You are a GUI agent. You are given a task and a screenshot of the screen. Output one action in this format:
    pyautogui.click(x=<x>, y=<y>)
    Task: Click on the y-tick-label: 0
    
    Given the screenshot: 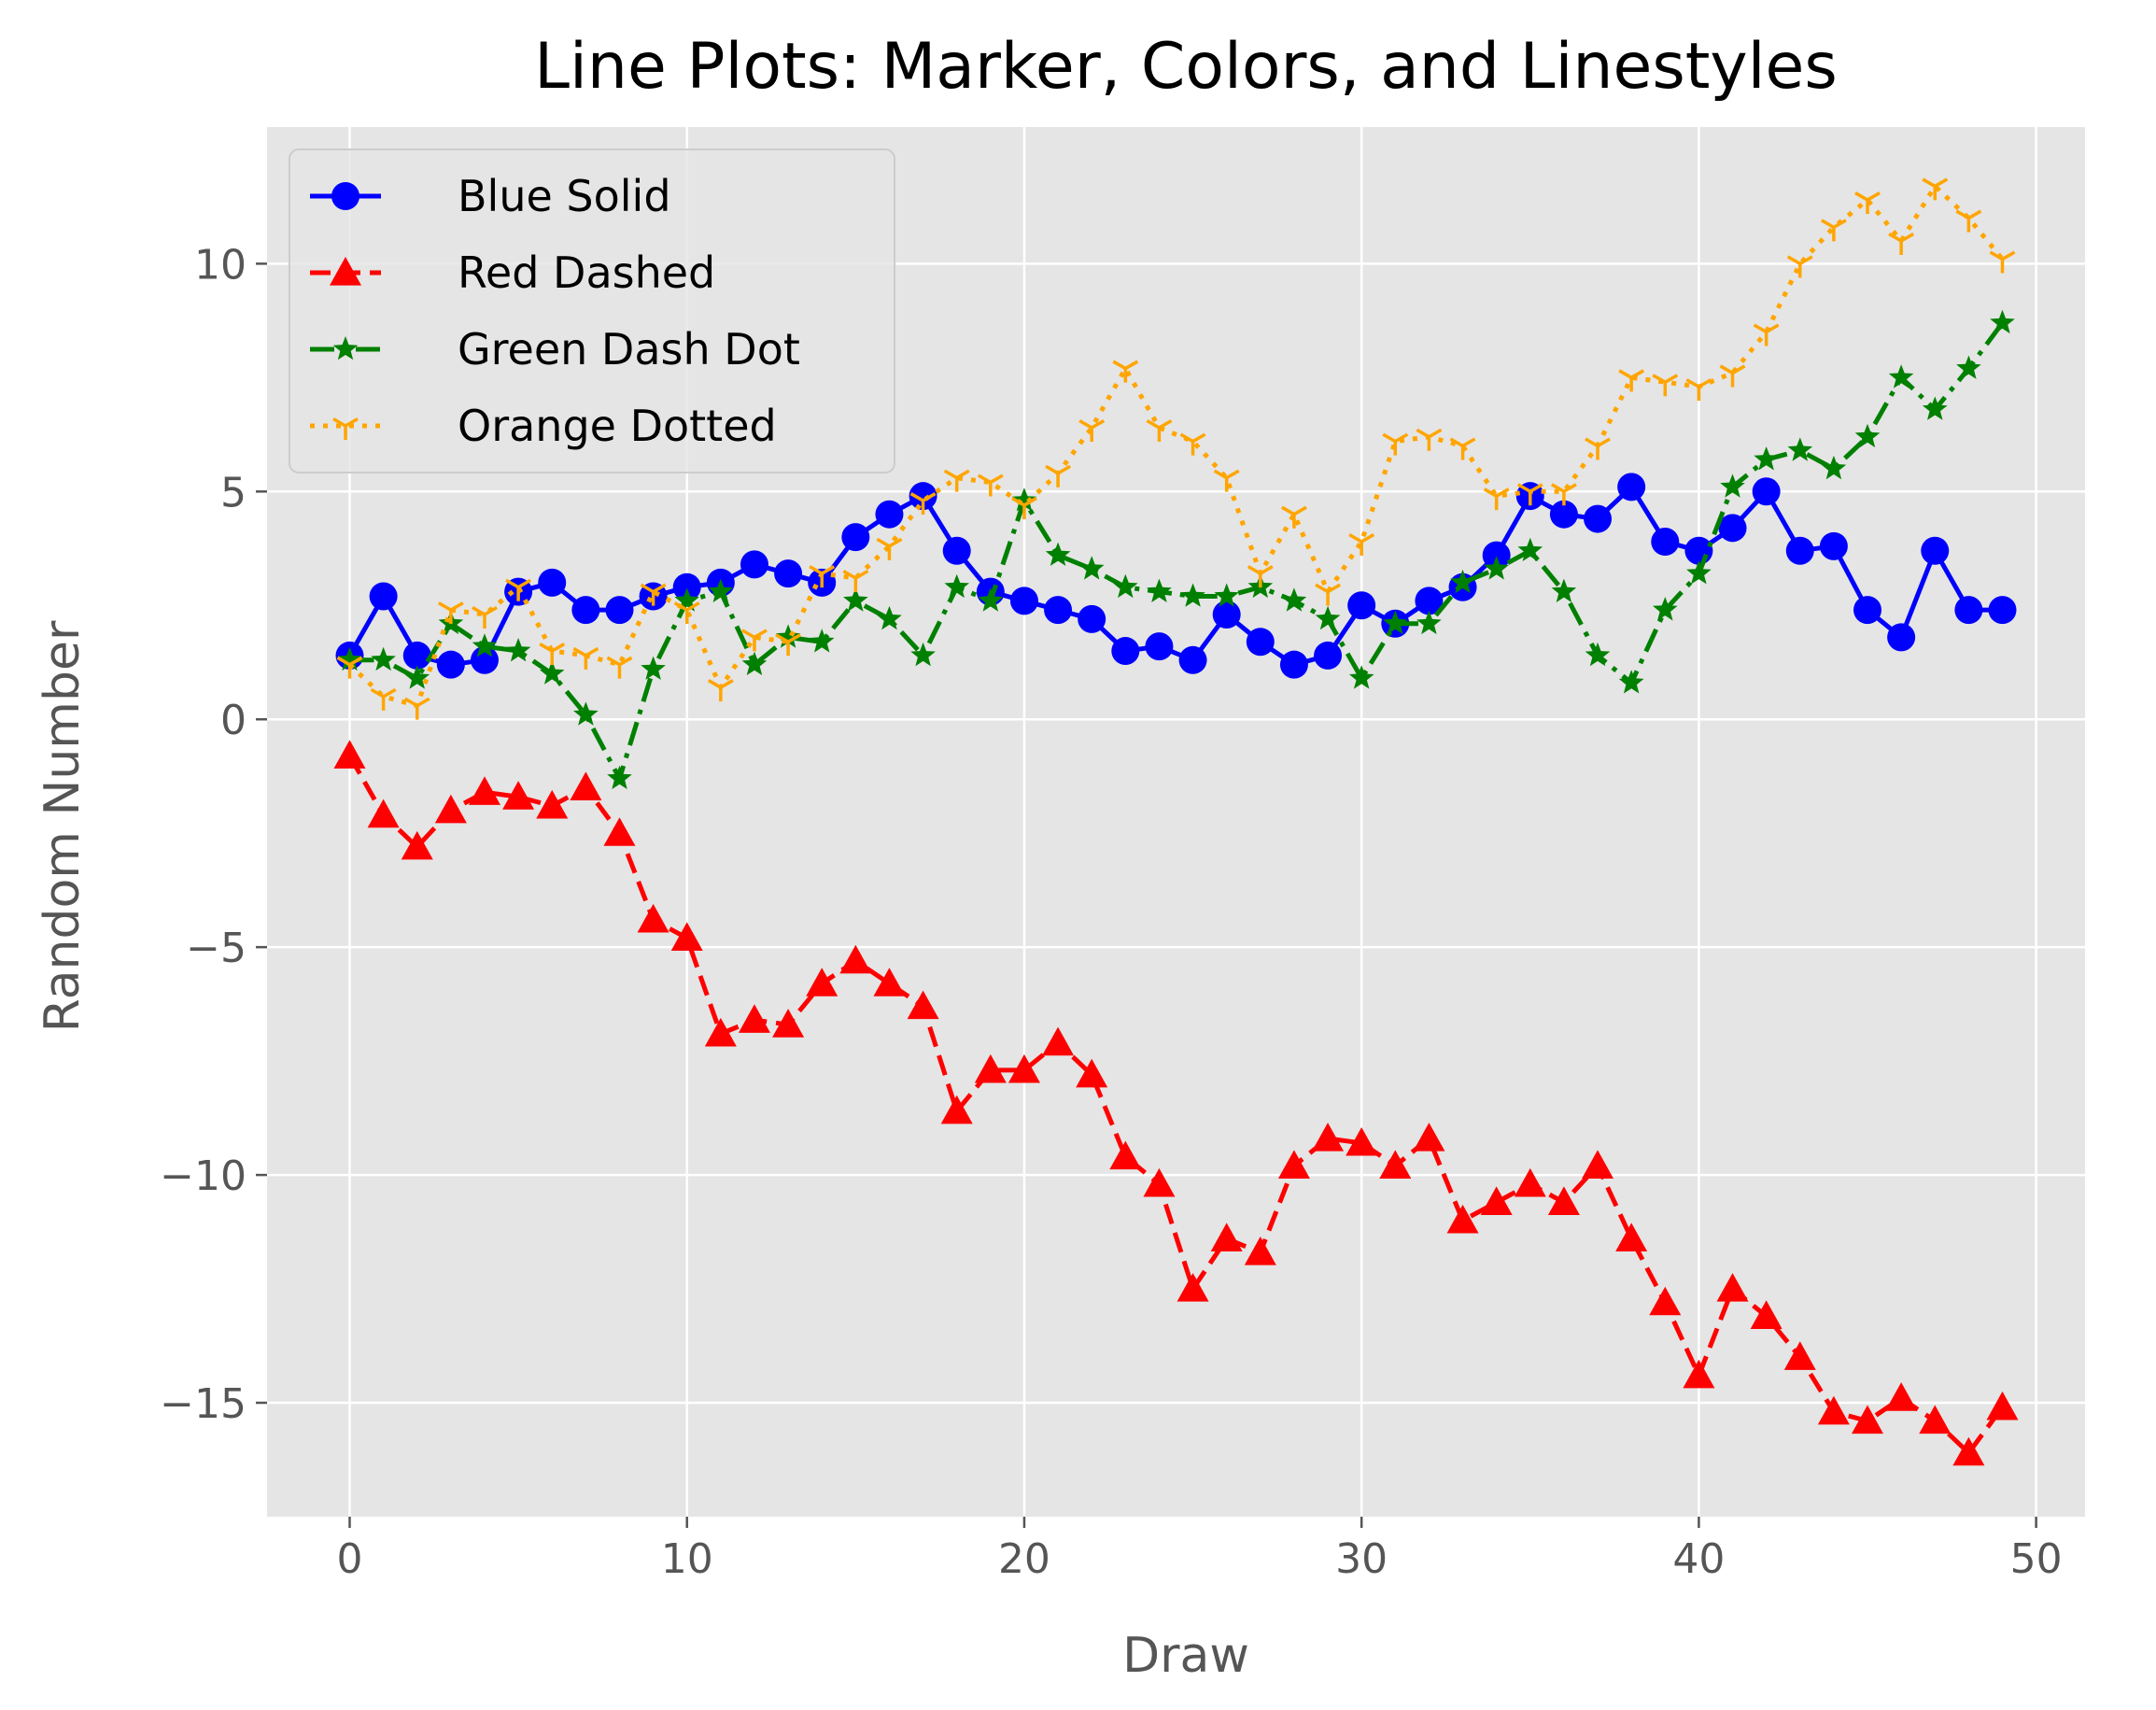 What is the action you would take?
    pyautogui.click(x=233, y=720)
    